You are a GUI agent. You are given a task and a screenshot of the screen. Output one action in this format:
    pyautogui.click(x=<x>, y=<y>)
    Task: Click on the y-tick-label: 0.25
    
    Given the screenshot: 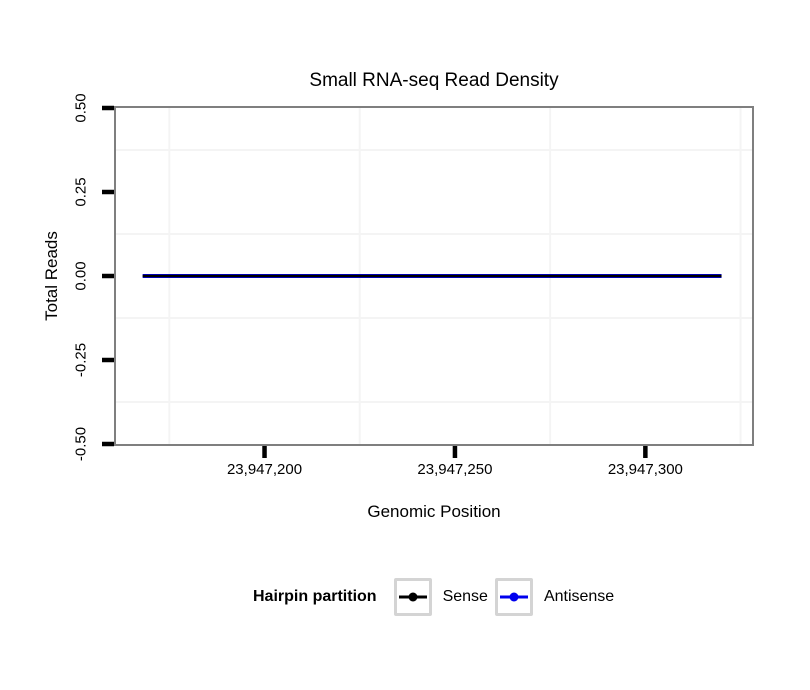 What is the action you would take?
    pyautogui.click(x=81, y=192)
    